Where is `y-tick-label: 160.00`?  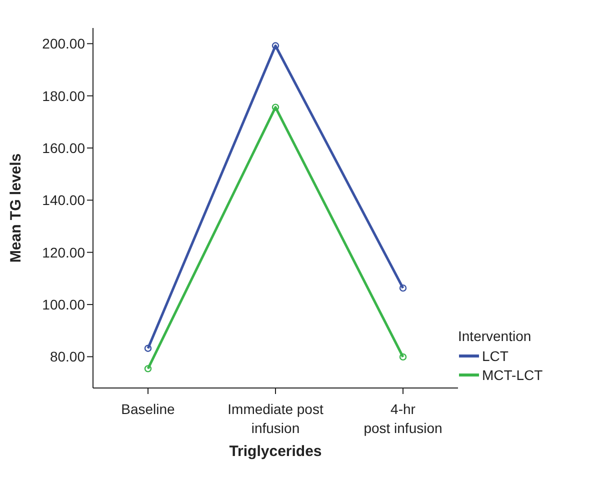 y-tick-label: 160.00 is located at coordinates (64, 148).